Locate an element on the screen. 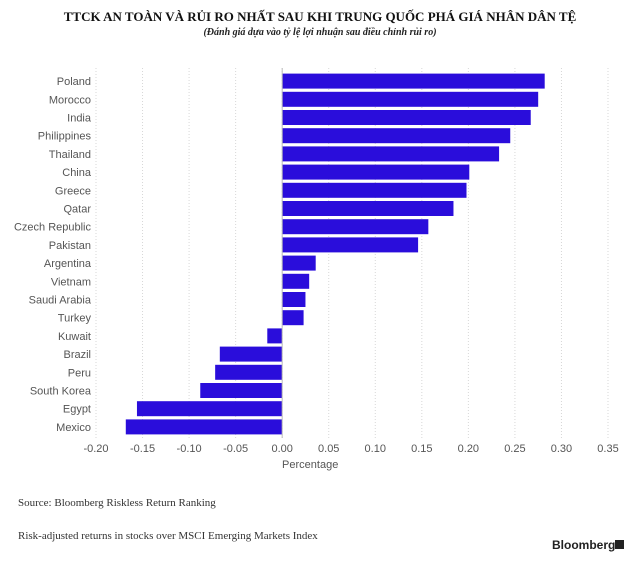 The height and width of the screenshot is (567, 640). category-label: Kuwait is located at coordinates (74, 337).